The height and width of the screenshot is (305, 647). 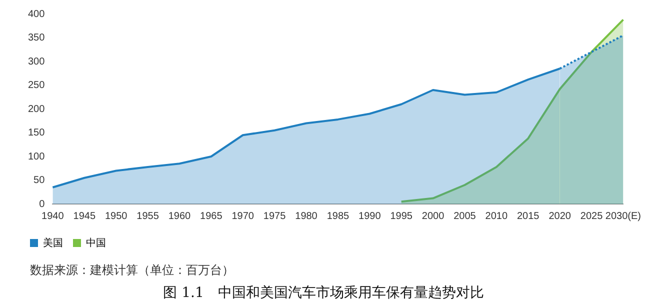 I want to click on x-tick-label: 1985, so click(x=338, y=216).